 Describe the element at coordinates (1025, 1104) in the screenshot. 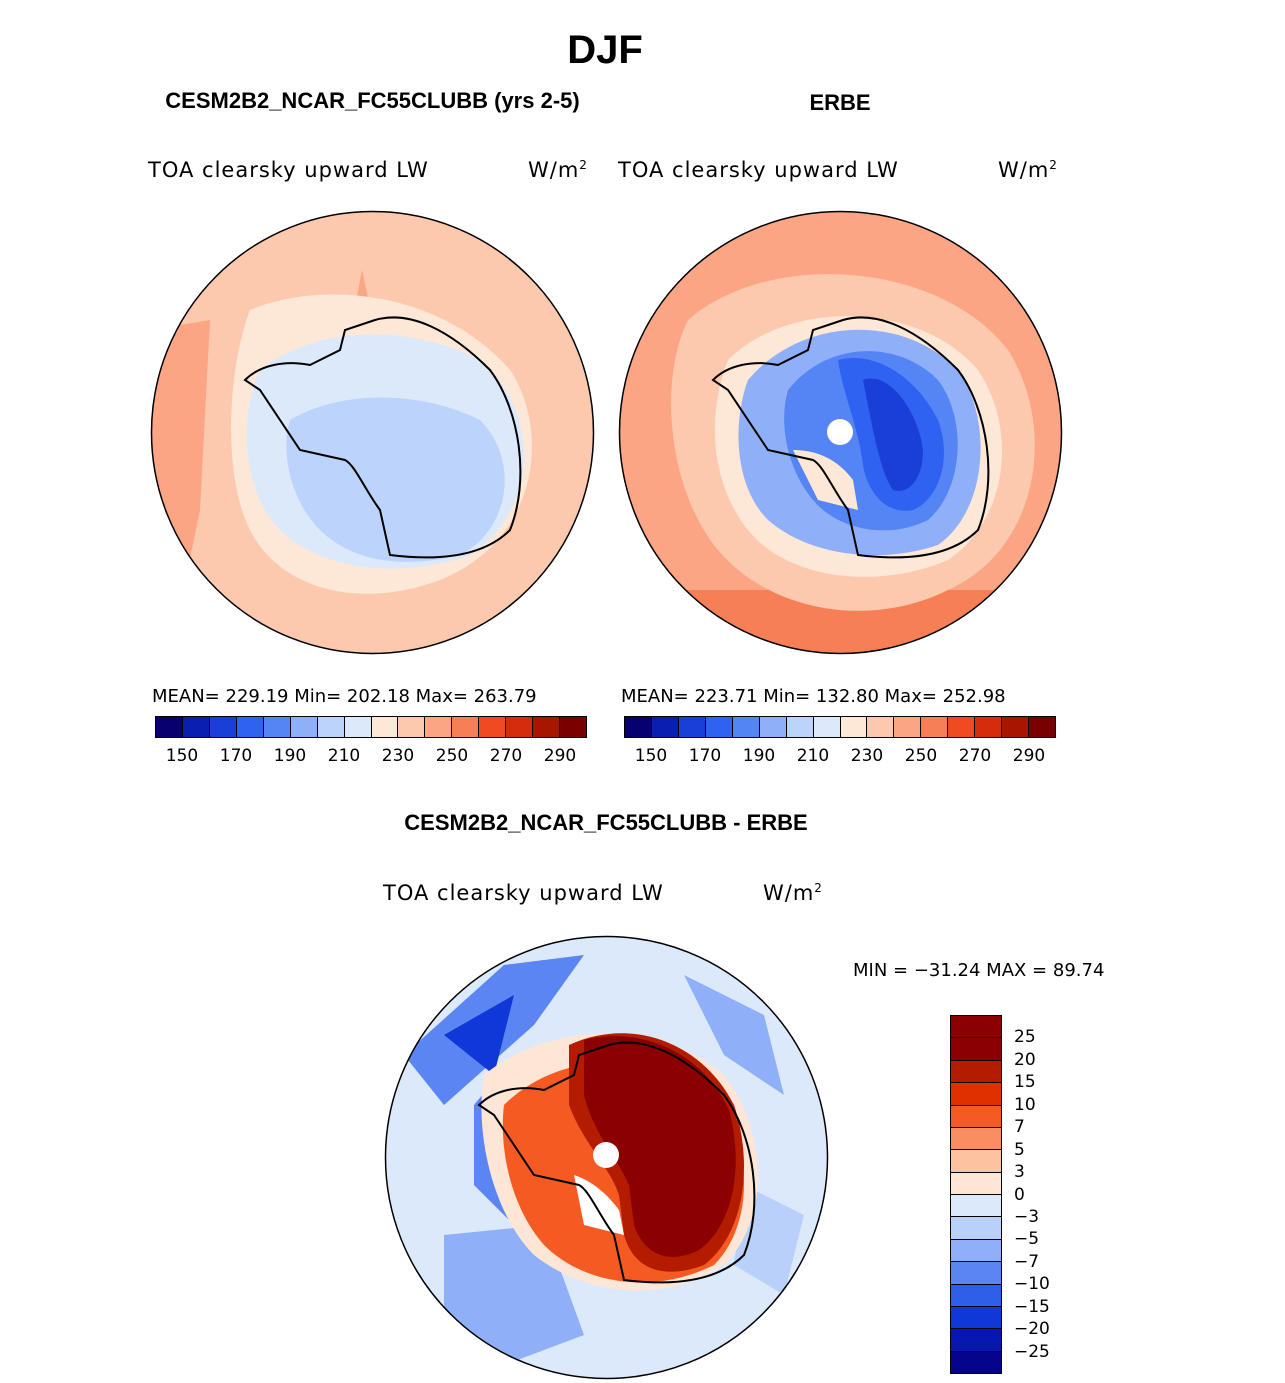

I see `colorbar-tick-label: 10` at that location.